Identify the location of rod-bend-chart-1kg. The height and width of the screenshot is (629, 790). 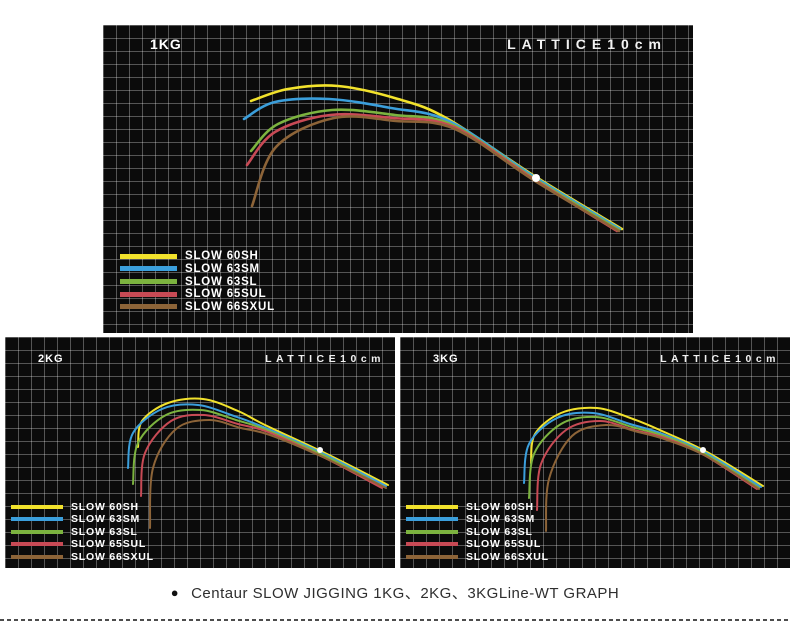
(433, 158).